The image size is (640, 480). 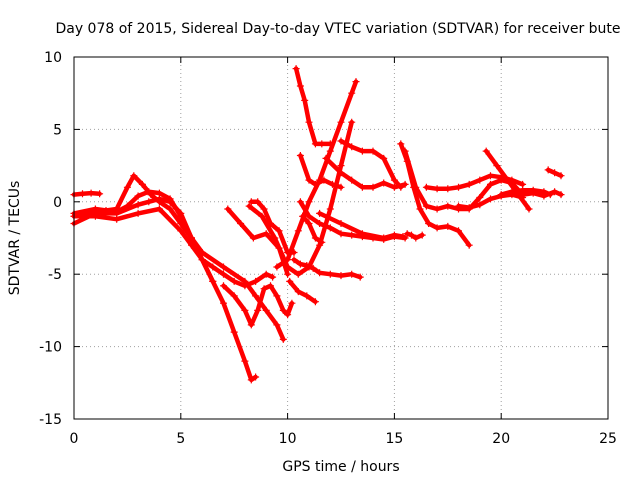 I want to click on x-tick-label: 0, so click(x=74, y=439).